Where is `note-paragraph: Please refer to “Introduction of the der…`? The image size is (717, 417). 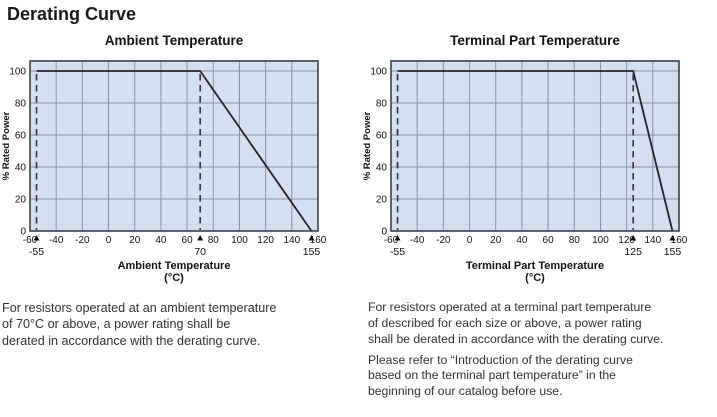
note-paragraph: Please refer to “Introduction of the der… is located at coordinates (500, 375).